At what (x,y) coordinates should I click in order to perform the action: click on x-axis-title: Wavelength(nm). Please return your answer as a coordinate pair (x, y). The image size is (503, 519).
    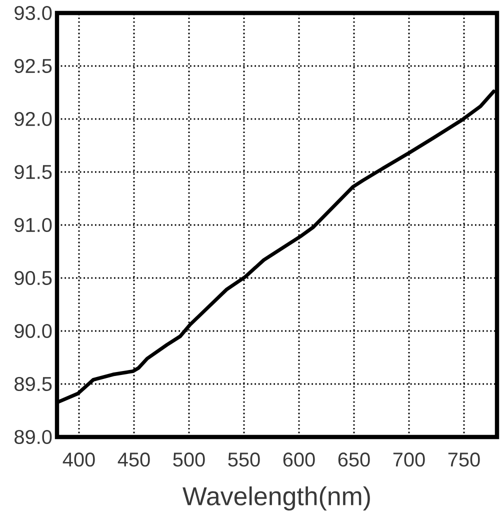
    Looking at the image, I should click on (276, 498).